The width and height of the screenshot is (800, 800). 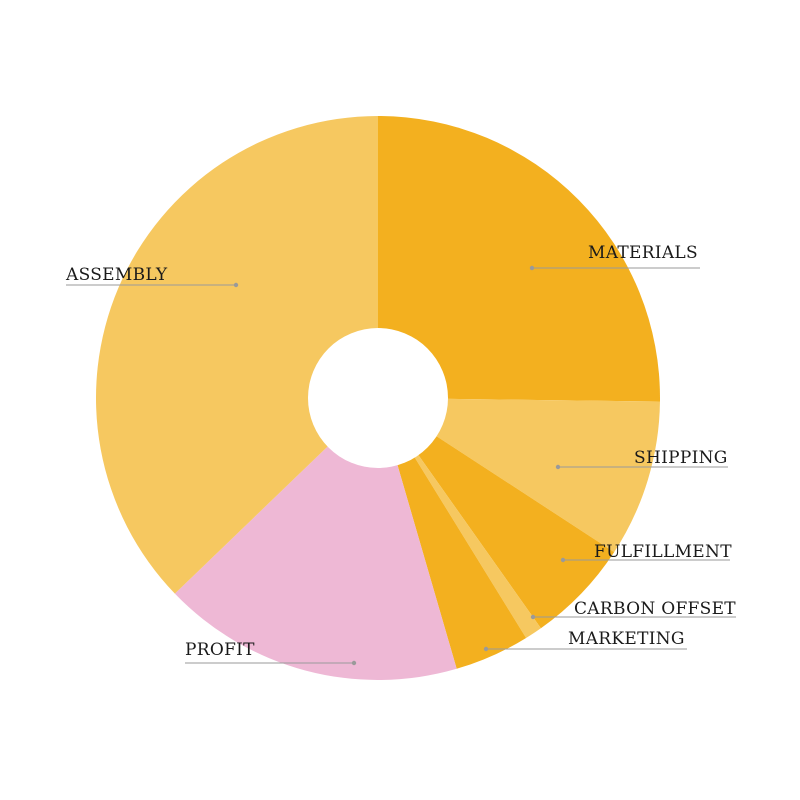 I want to click on leader-dot-fulfillment, so click(x=563, y=560).